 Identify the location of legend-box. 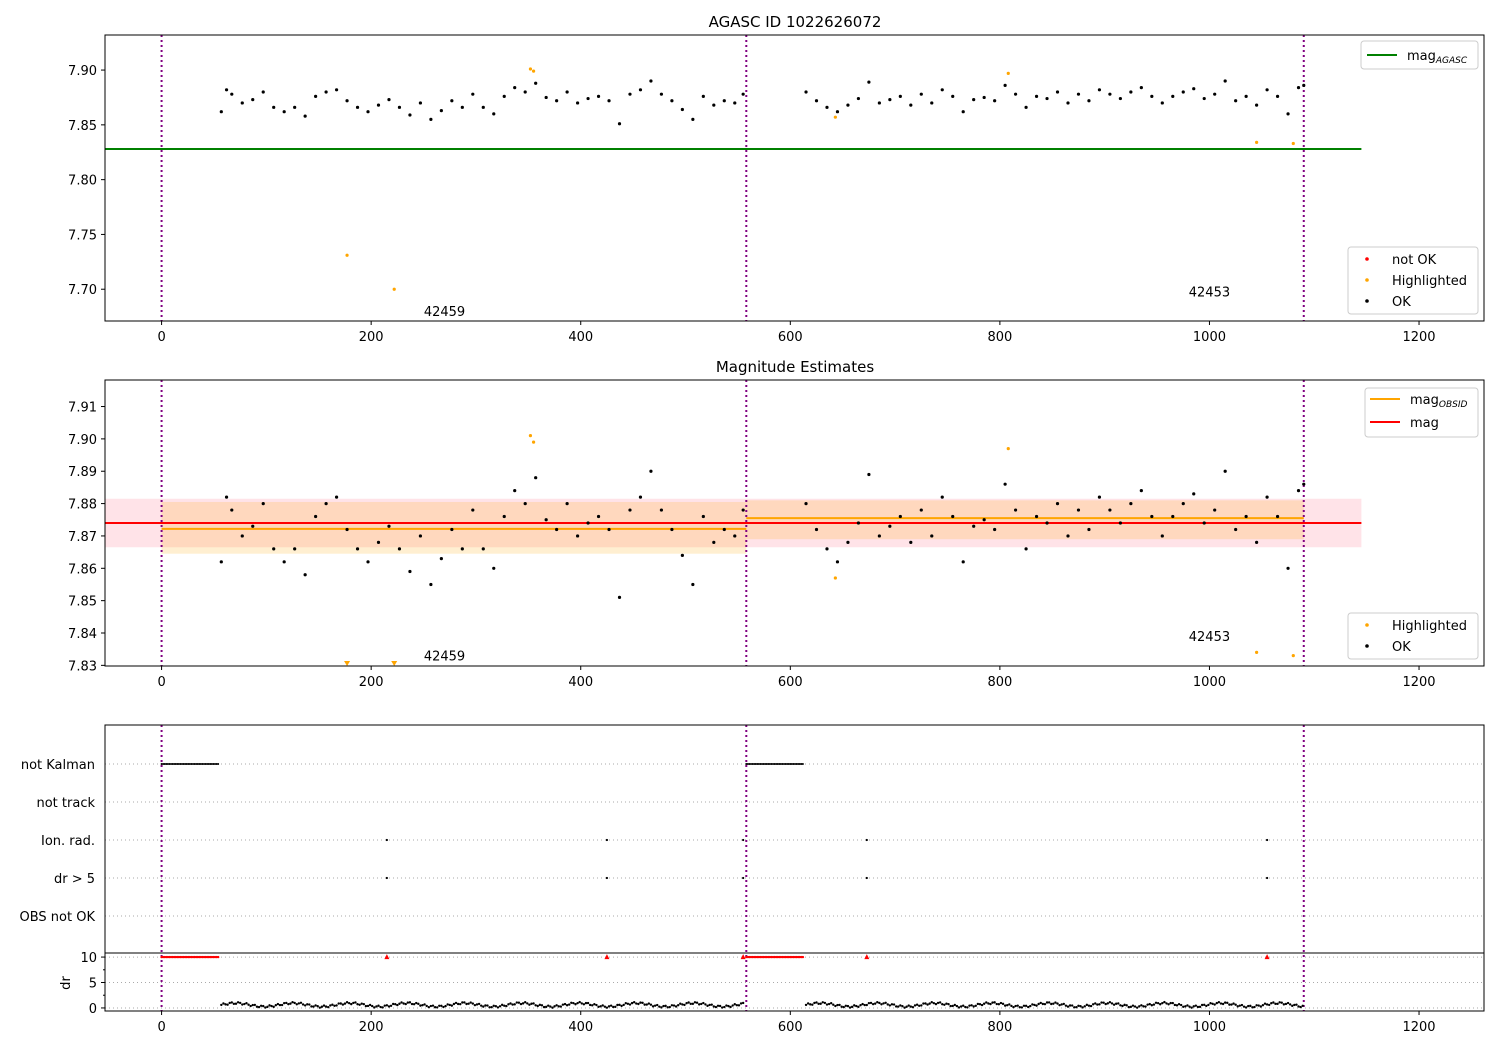
(1419, 55).